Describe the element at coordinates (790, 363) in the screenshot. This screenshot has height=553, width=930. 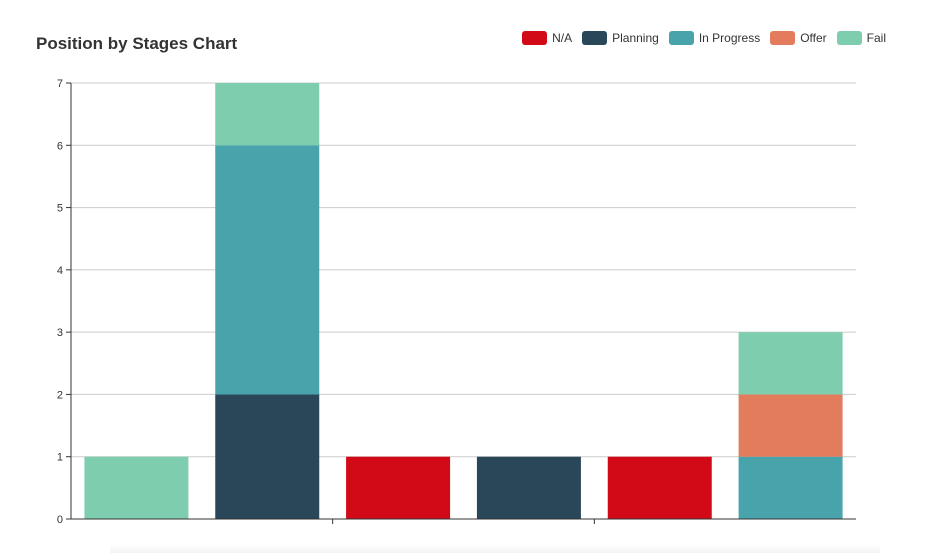
I see `bar-6-fail` at that location.